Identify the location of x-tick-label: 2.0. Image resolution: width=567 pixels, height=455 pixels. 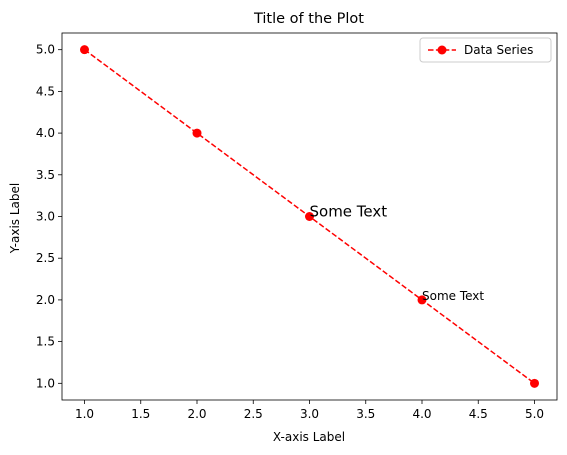
(196, 414).